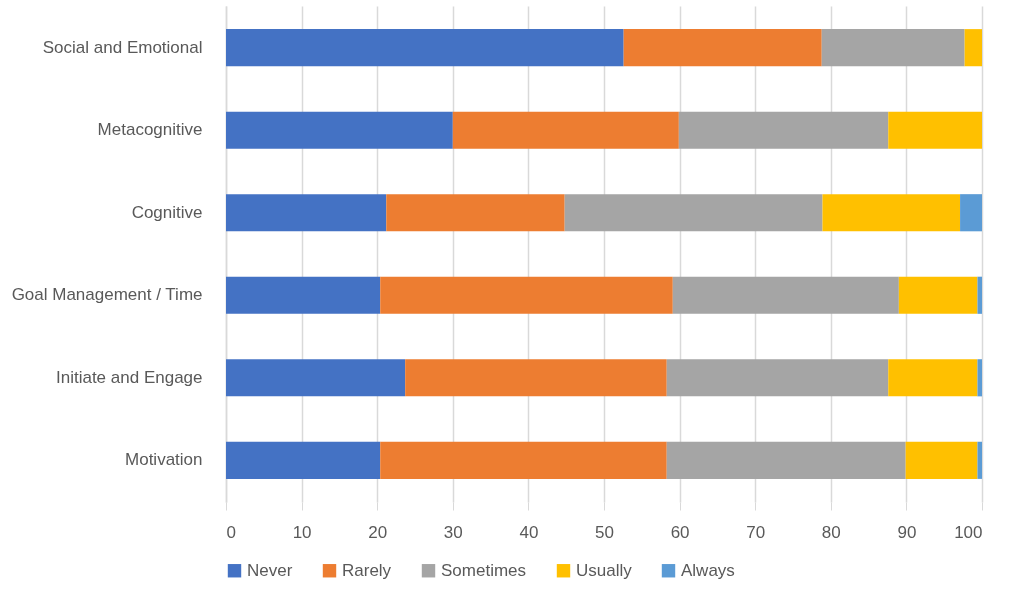 The image size is (1029, 593). Describe the element at coordinates (231, 532) in the screenshot. I see `x-tick-label: 0` at that location.